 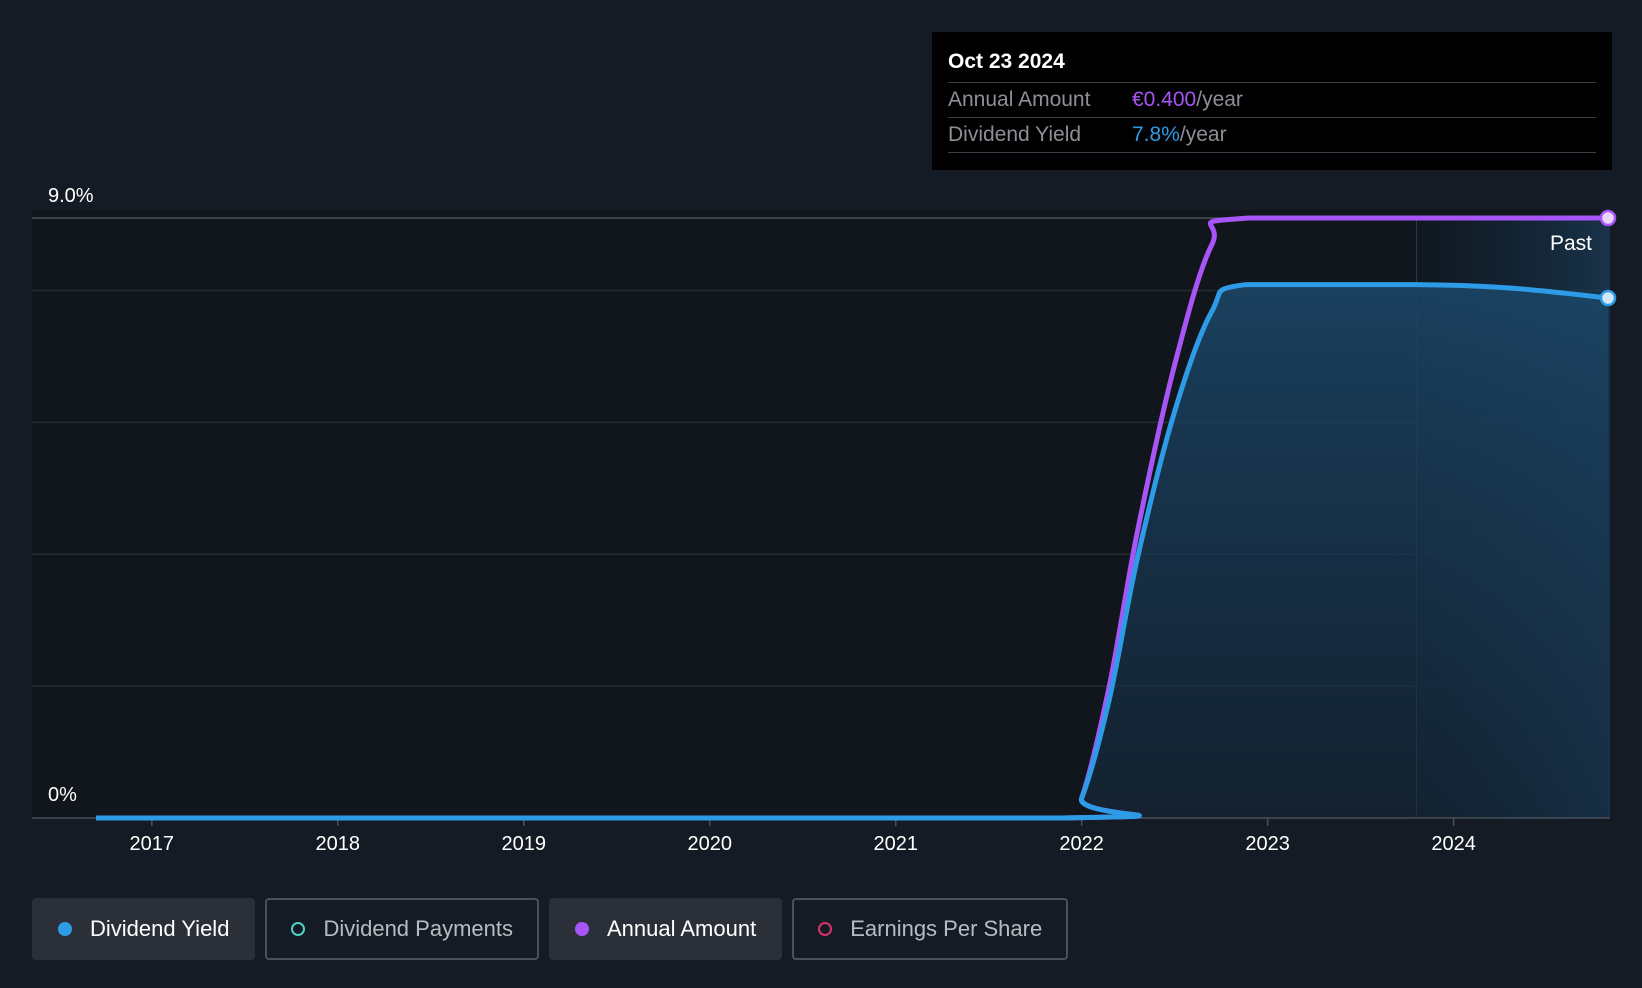 What do you see at coordinates (338, 844) in the screenshot?
I see `x-tick-label: 2018` at bounding box center [338, 844].